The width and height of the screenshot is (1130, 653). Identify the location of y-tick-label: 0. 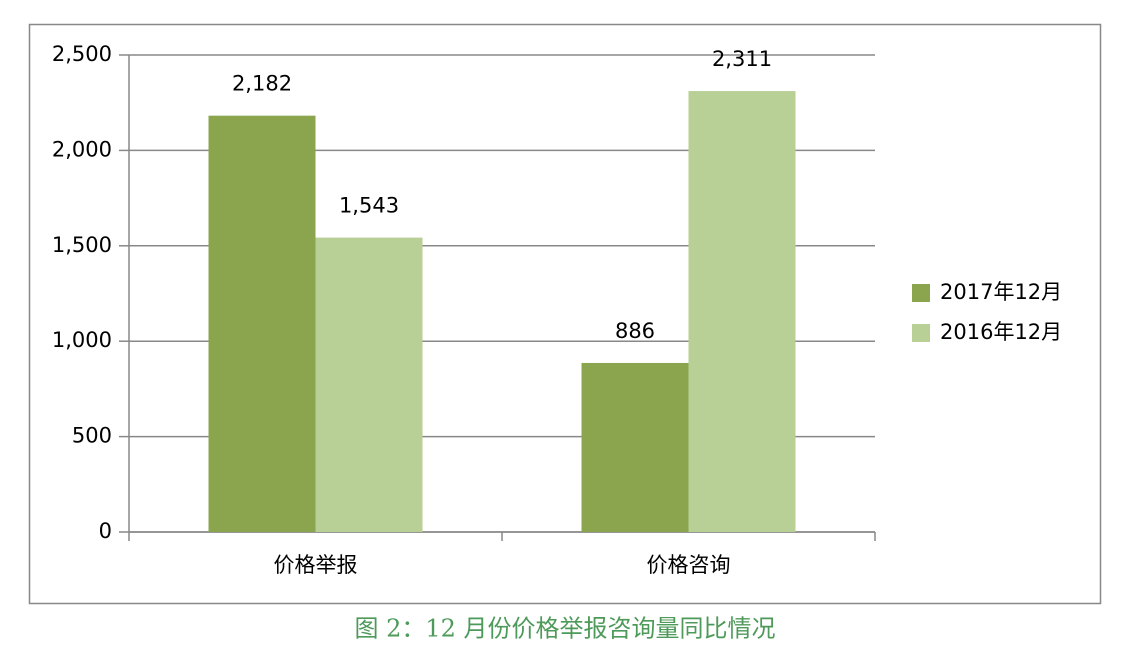
(105, 531).